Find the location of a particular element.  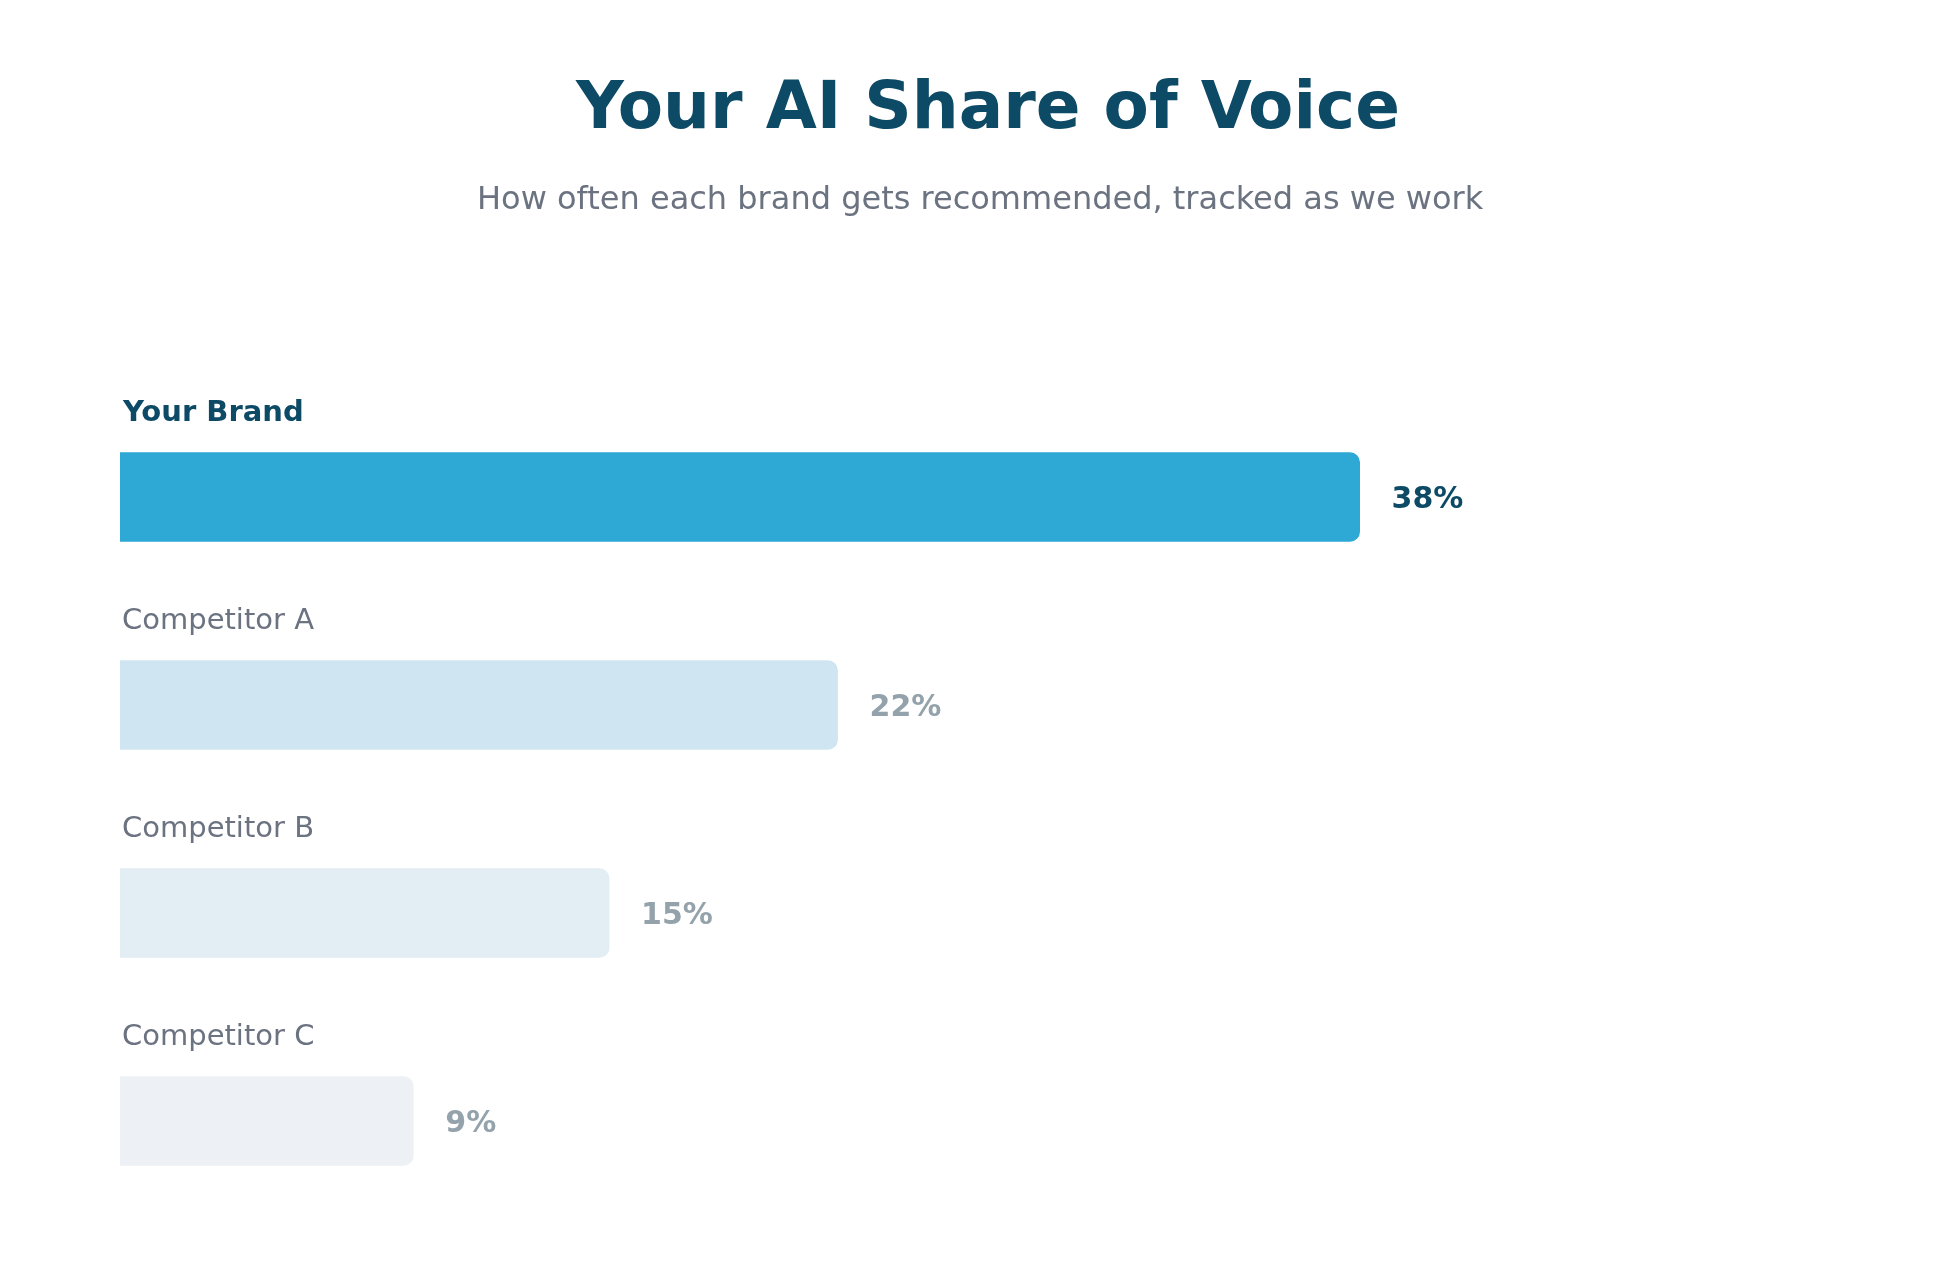

y-tick-label: Competitor B is located at coordinates (218, 827).